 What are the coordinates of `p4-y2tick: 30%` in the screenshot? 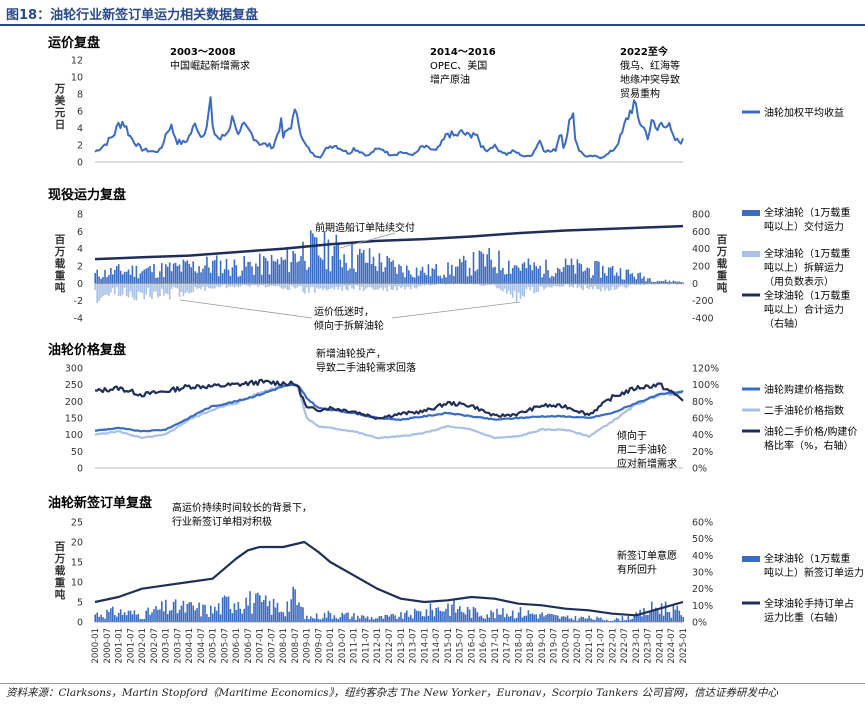 It's located at (702, 573).